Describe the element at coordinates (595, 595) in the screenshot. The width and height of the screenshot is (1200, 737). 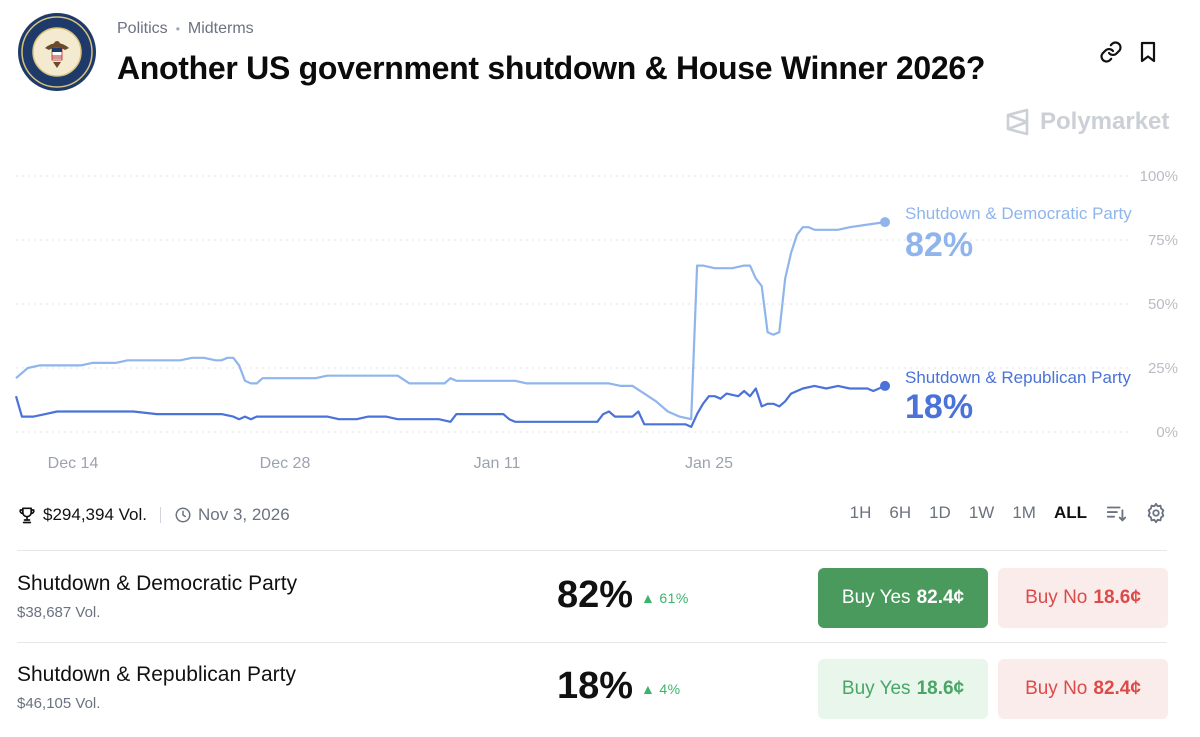
I see `outcome-probability: 82%` at that location.